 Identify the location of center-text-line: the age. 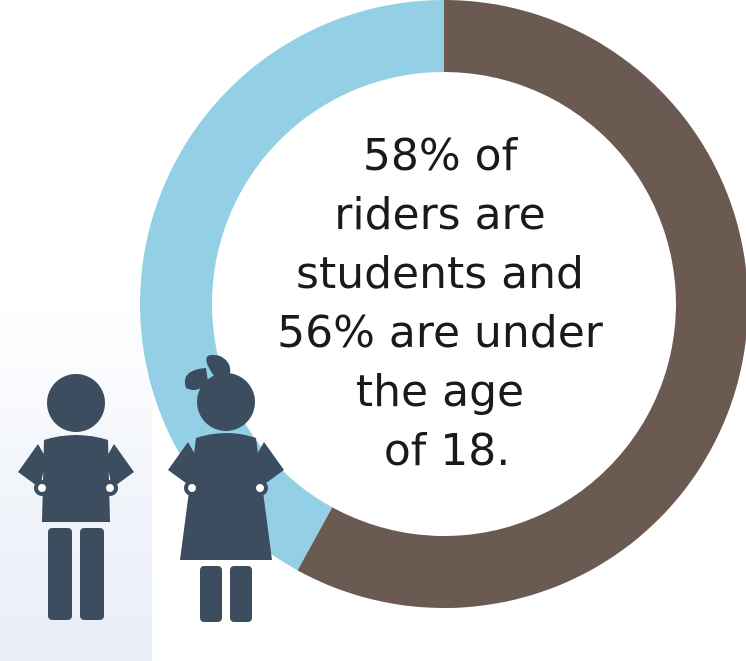
(440, 391).